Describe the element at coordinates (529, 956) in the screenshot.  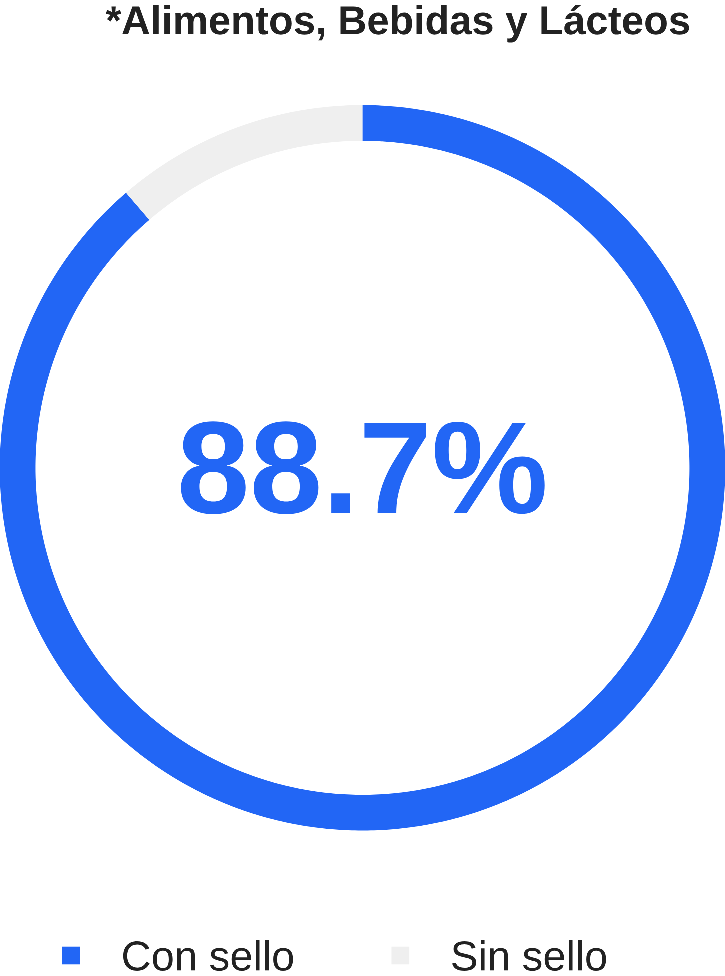
I see `legend-label: Sin sello` at that location.